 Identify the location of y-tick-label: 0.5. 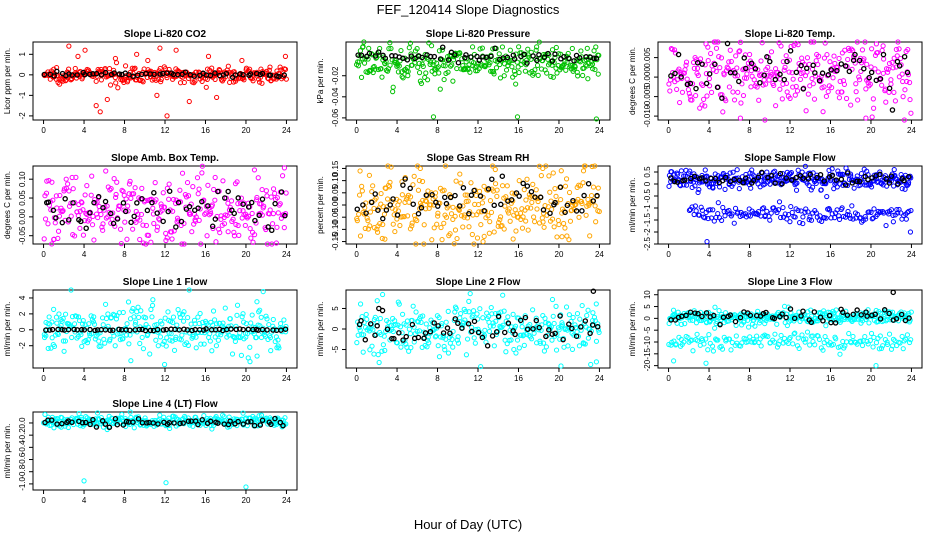
(647, 172).